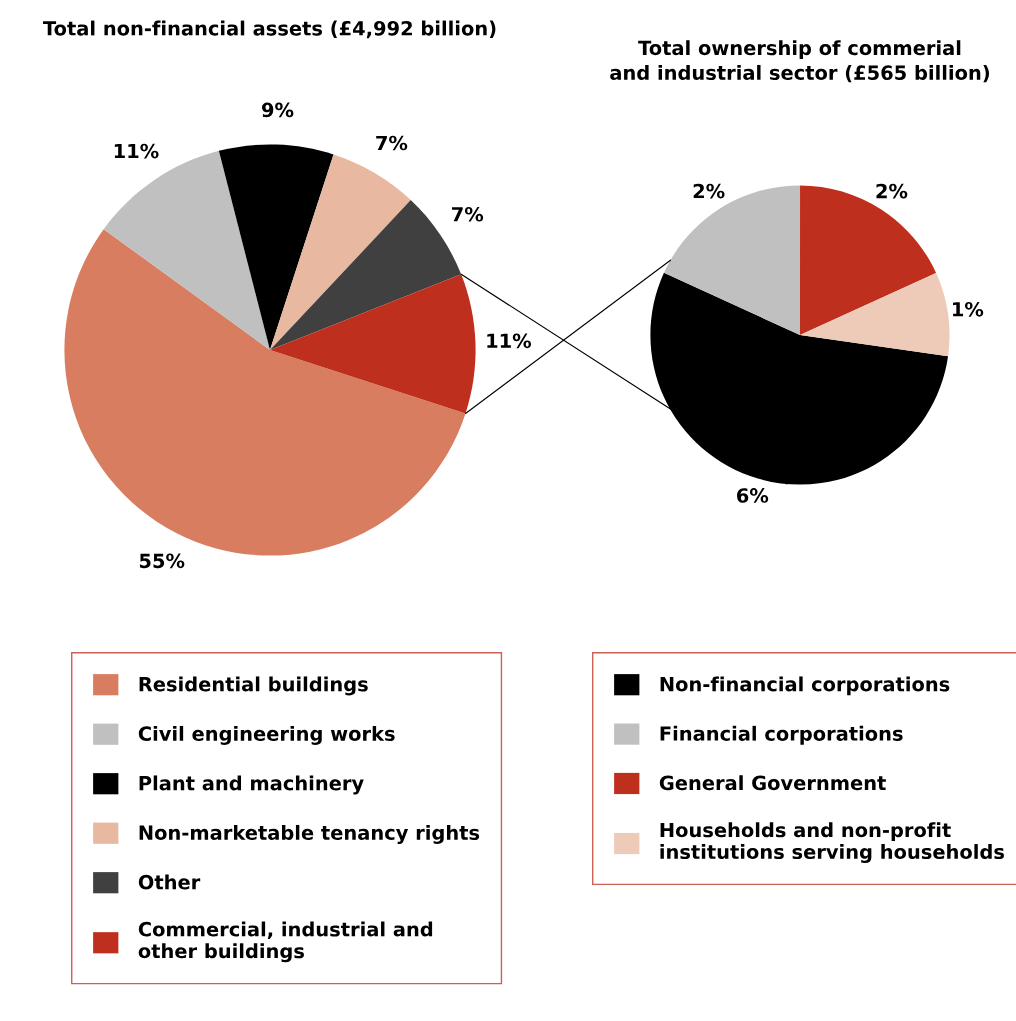 This screenshot has height=1021, width=1016. What do you see at coordinates (277, 110) in the screenshot?
I see `data-label: 9%` at bounding box center [277, 110].